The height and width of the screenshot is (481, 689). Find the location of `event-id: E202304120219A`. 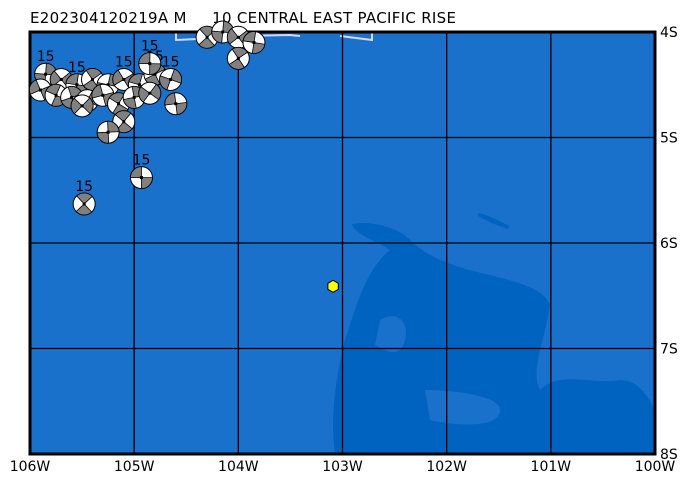

event-id: E202304120219A is located at coordinates (99, 18).